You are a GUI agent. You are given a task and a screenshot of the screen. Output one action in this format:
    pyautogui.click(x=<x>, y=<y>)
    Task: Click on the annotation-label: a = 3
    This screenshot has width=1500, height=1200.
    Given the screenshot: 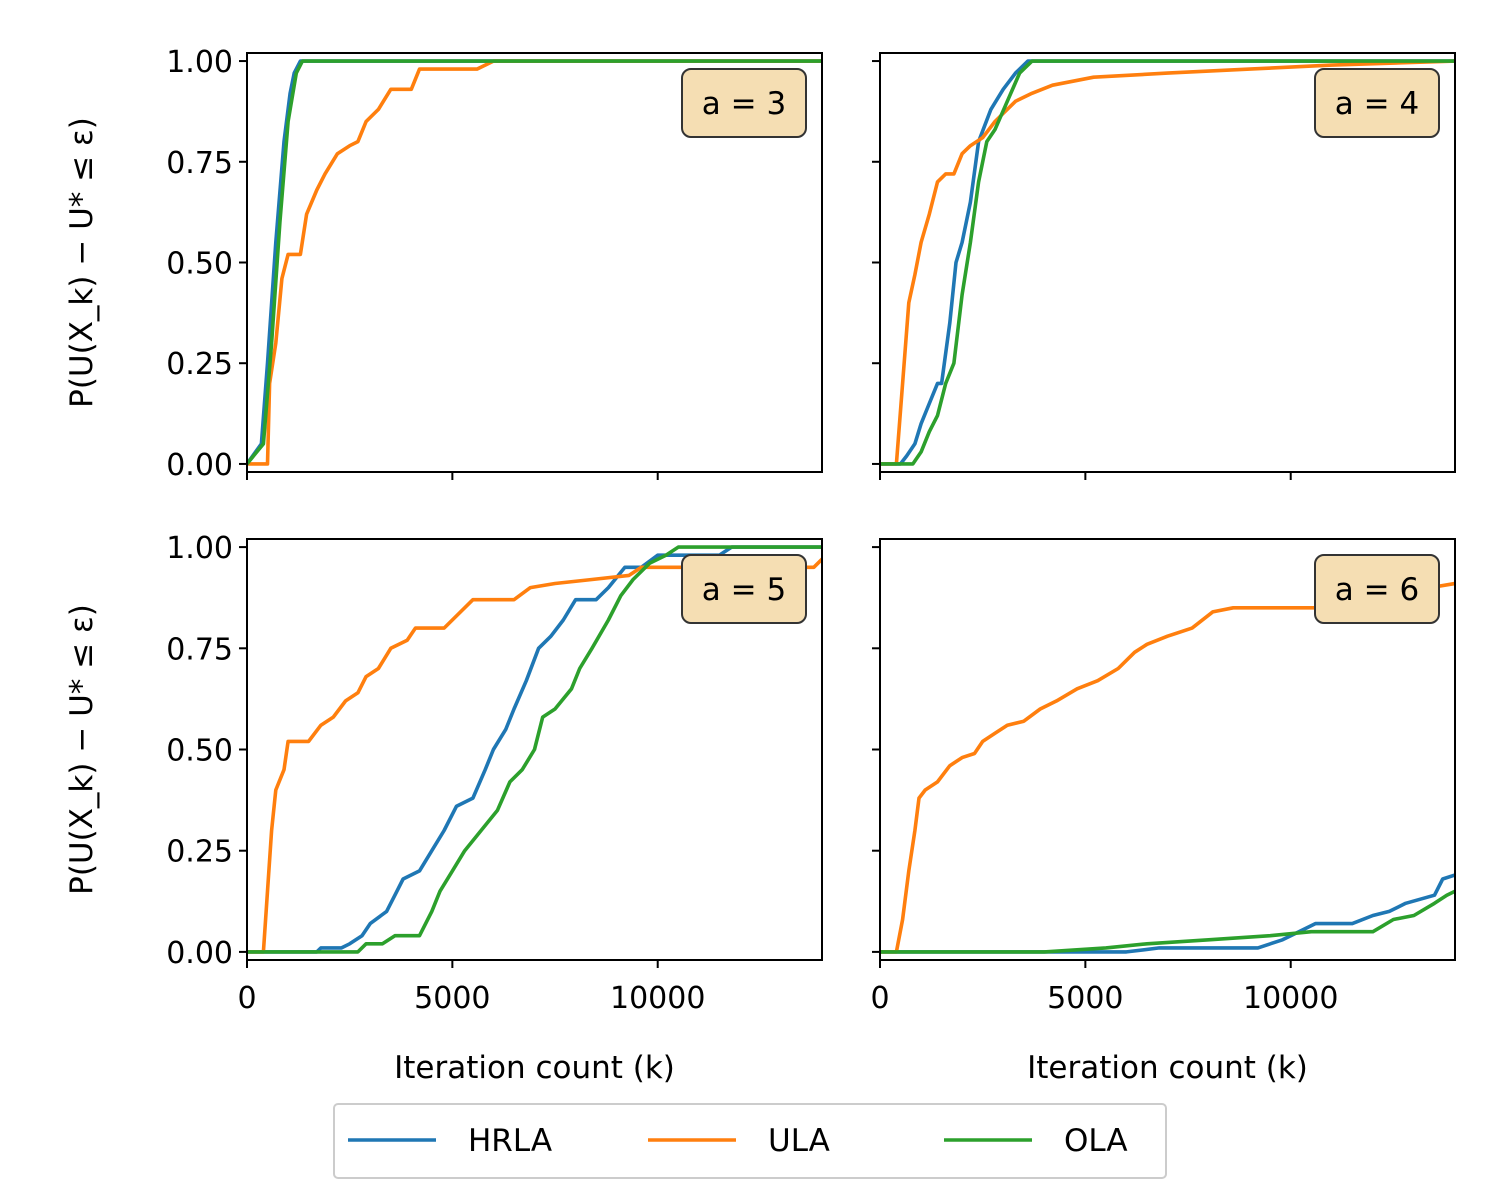 What is the action you would take?
    pyautogui.click(x=744, y=104)
    